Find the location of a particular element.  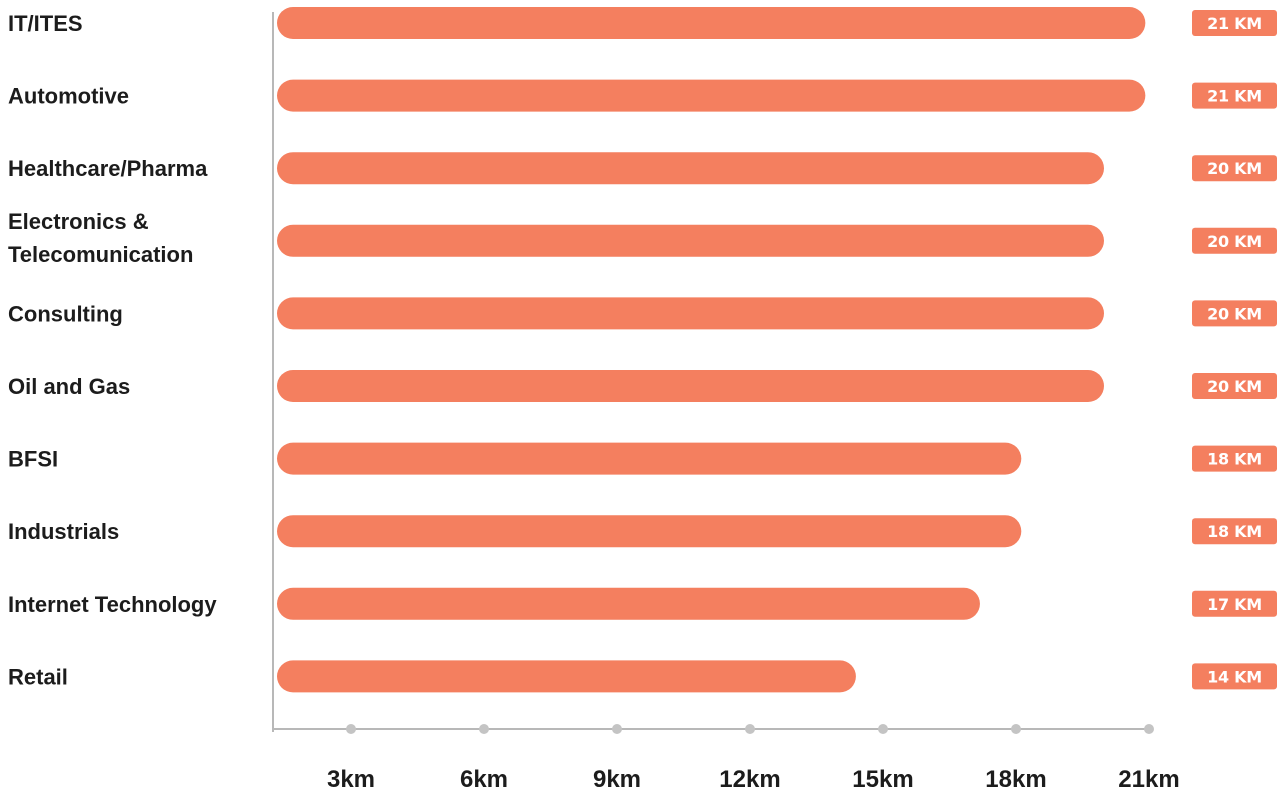

value-label: 14 KM is located at coordinates (1234, 676).